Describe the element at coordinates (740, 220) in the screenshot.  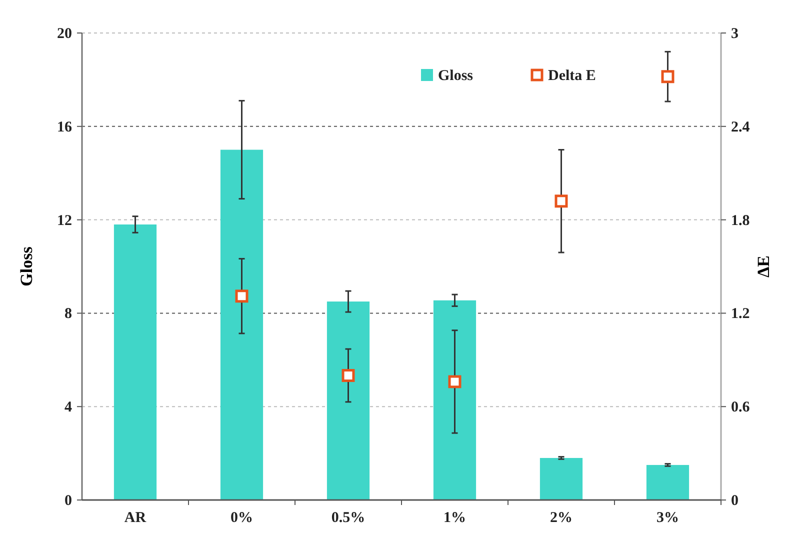
I see `y2-tick-label: 1.8` at that location.